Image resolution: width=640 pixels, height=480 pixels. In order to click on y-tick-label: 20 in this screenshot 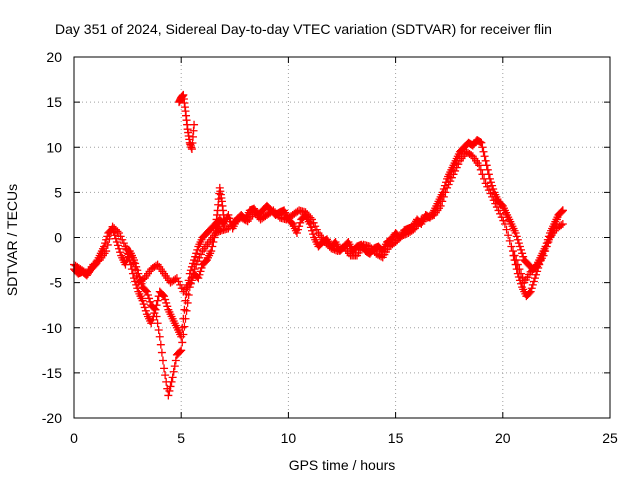, I will do `click(54, 57)`.